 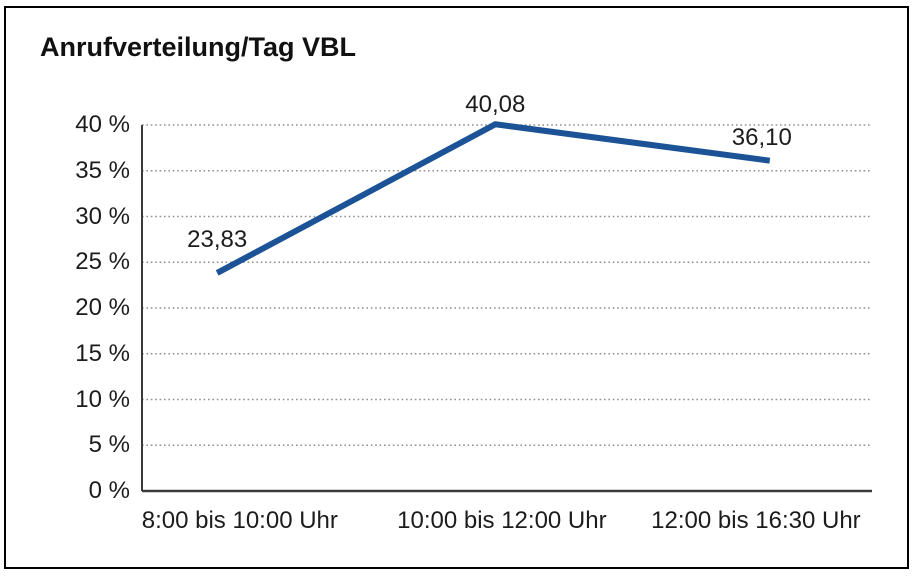 What do you see at coordinates (109, 445) in the screenshot?
I see `y-tick-label: 5 %` at bounding box center [109, 445].